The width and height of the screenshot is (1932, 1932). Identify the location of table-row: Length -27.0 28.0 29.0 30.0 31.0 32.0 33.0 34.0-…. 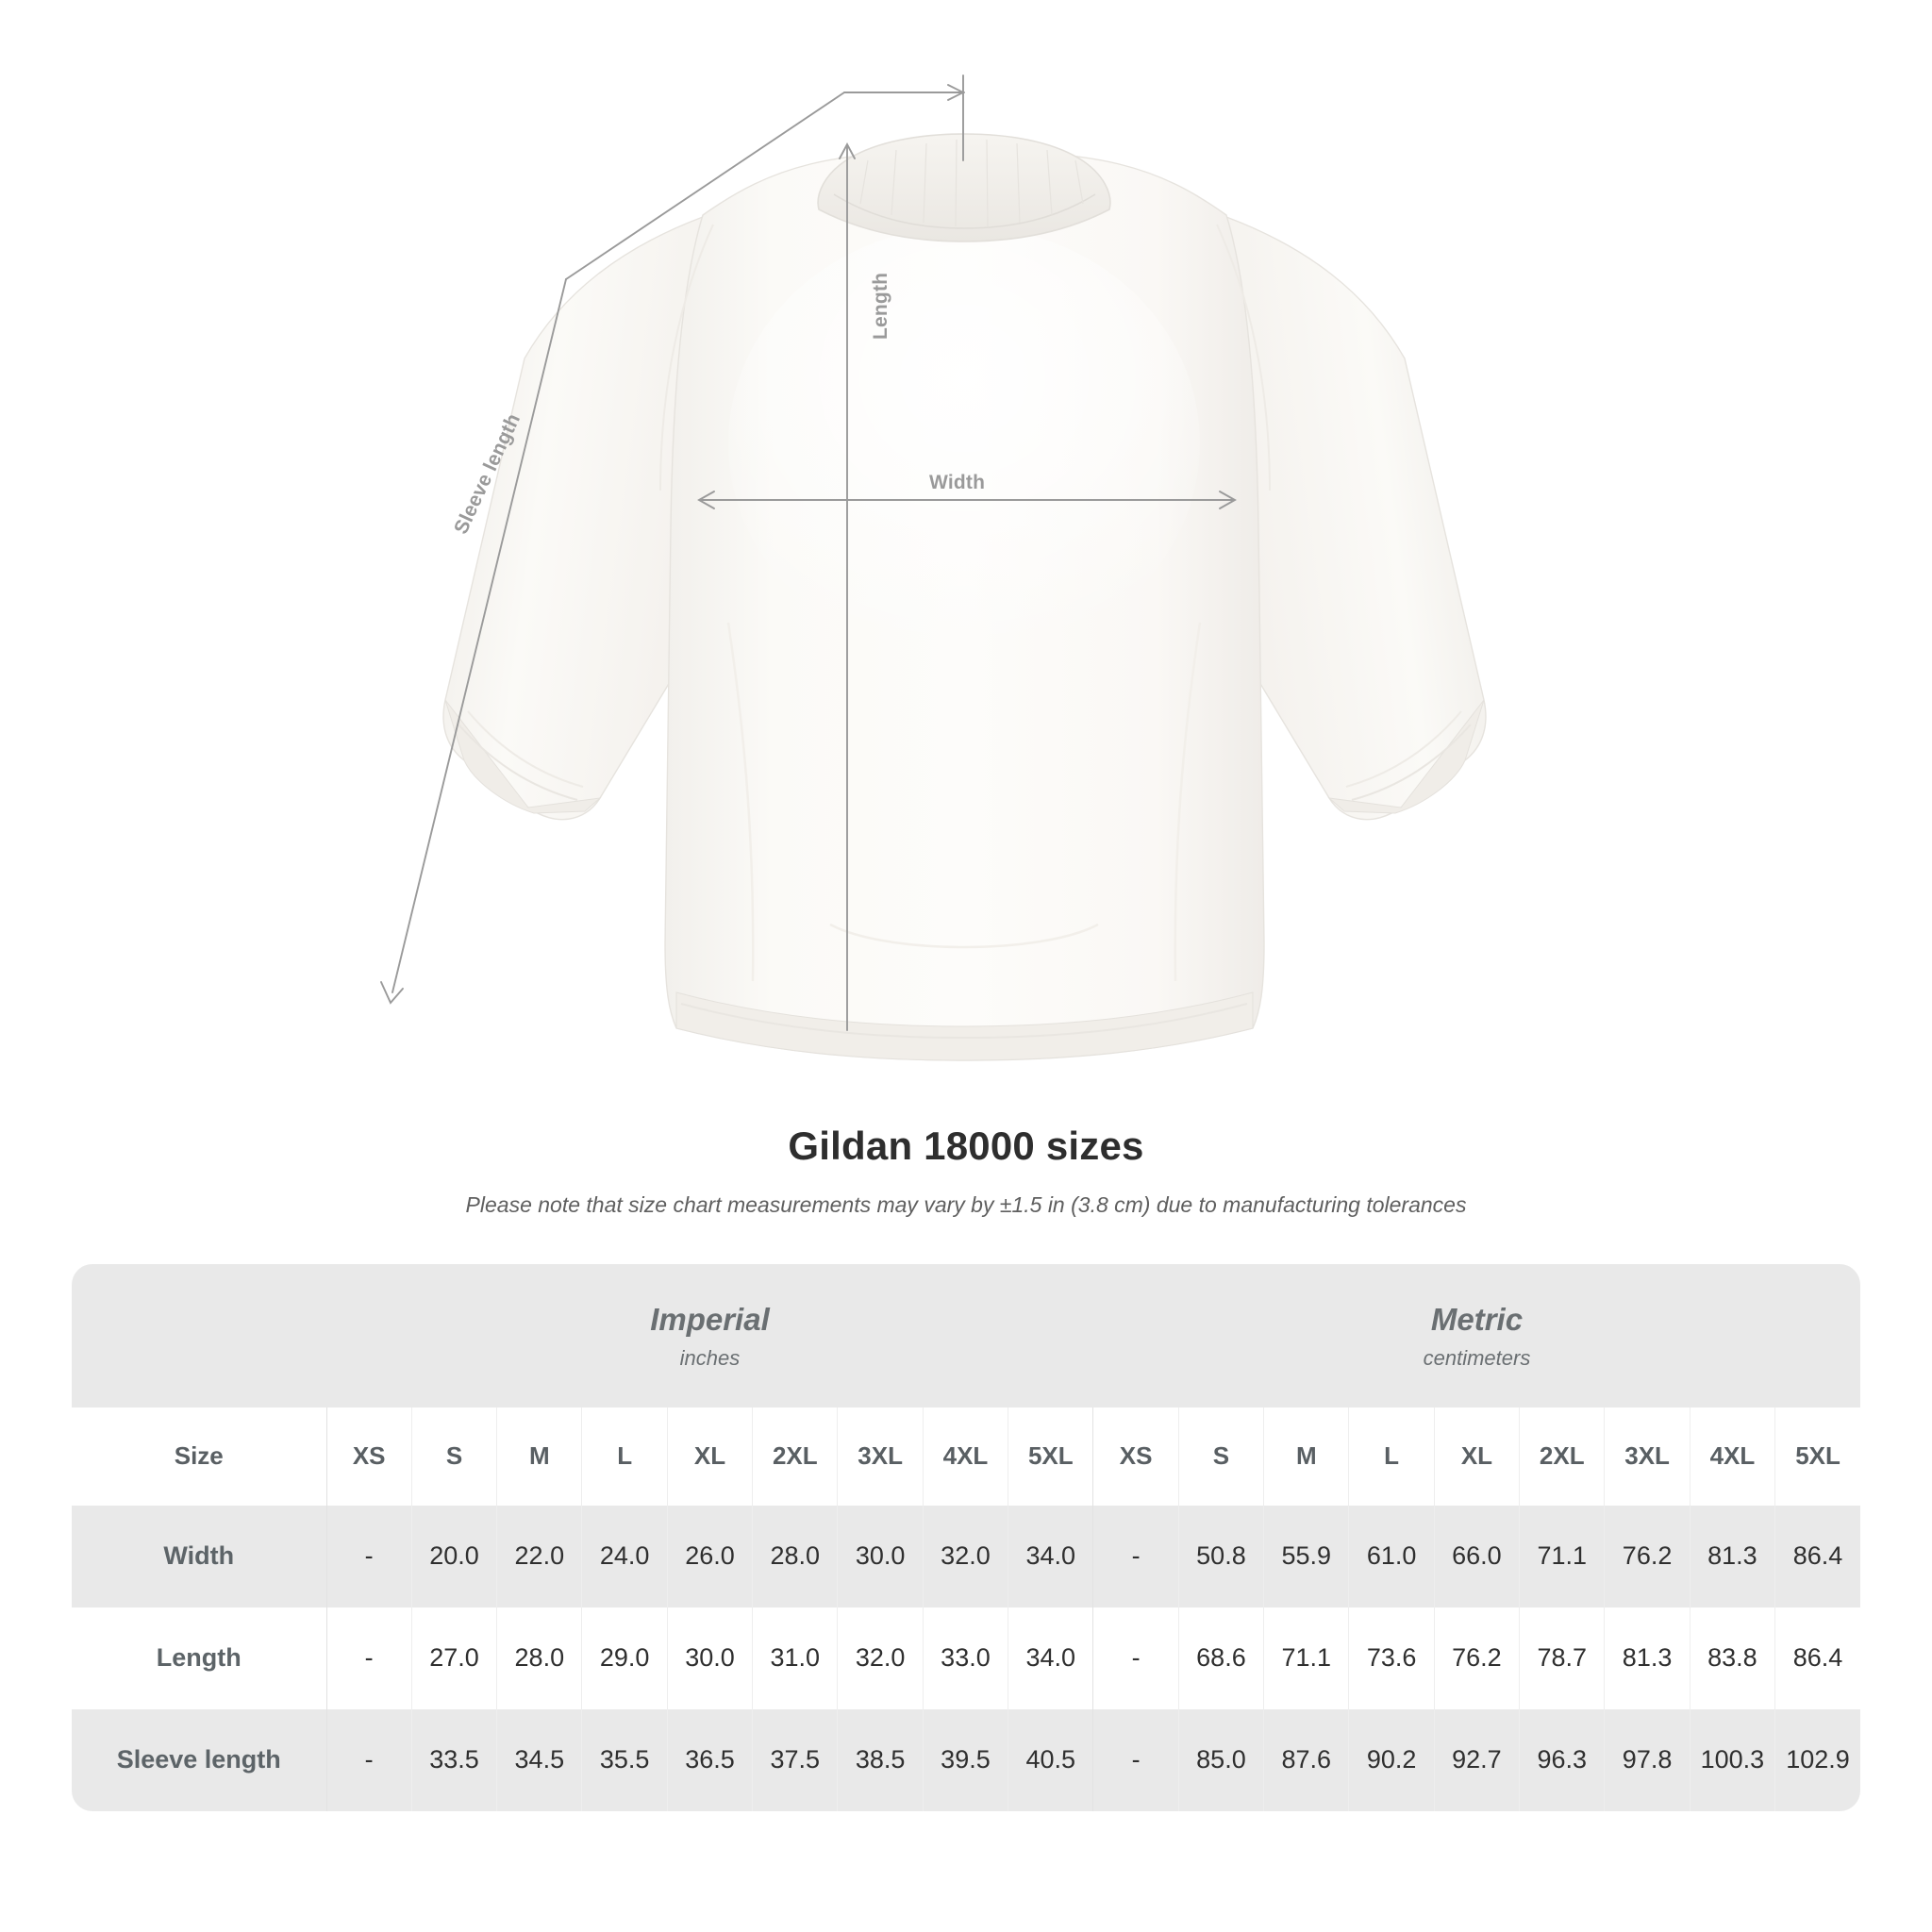
(966, 1658).